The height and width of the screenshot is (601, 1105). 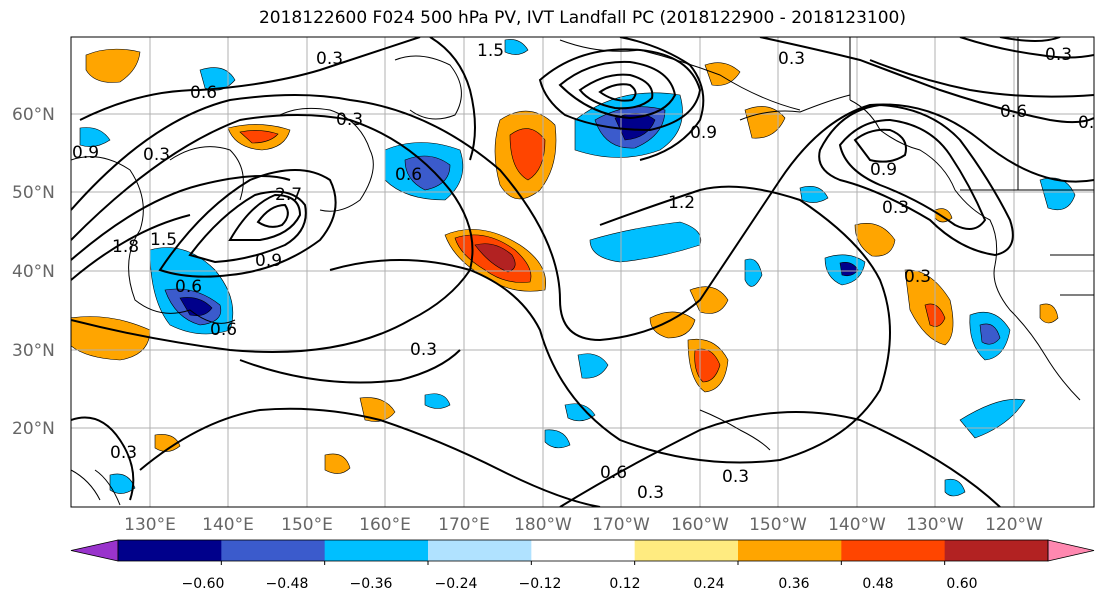 What do you see at coordinates (543, 525) in the screenshot?
I see `lon-label: 180°W` at bounding box center [543, 525].